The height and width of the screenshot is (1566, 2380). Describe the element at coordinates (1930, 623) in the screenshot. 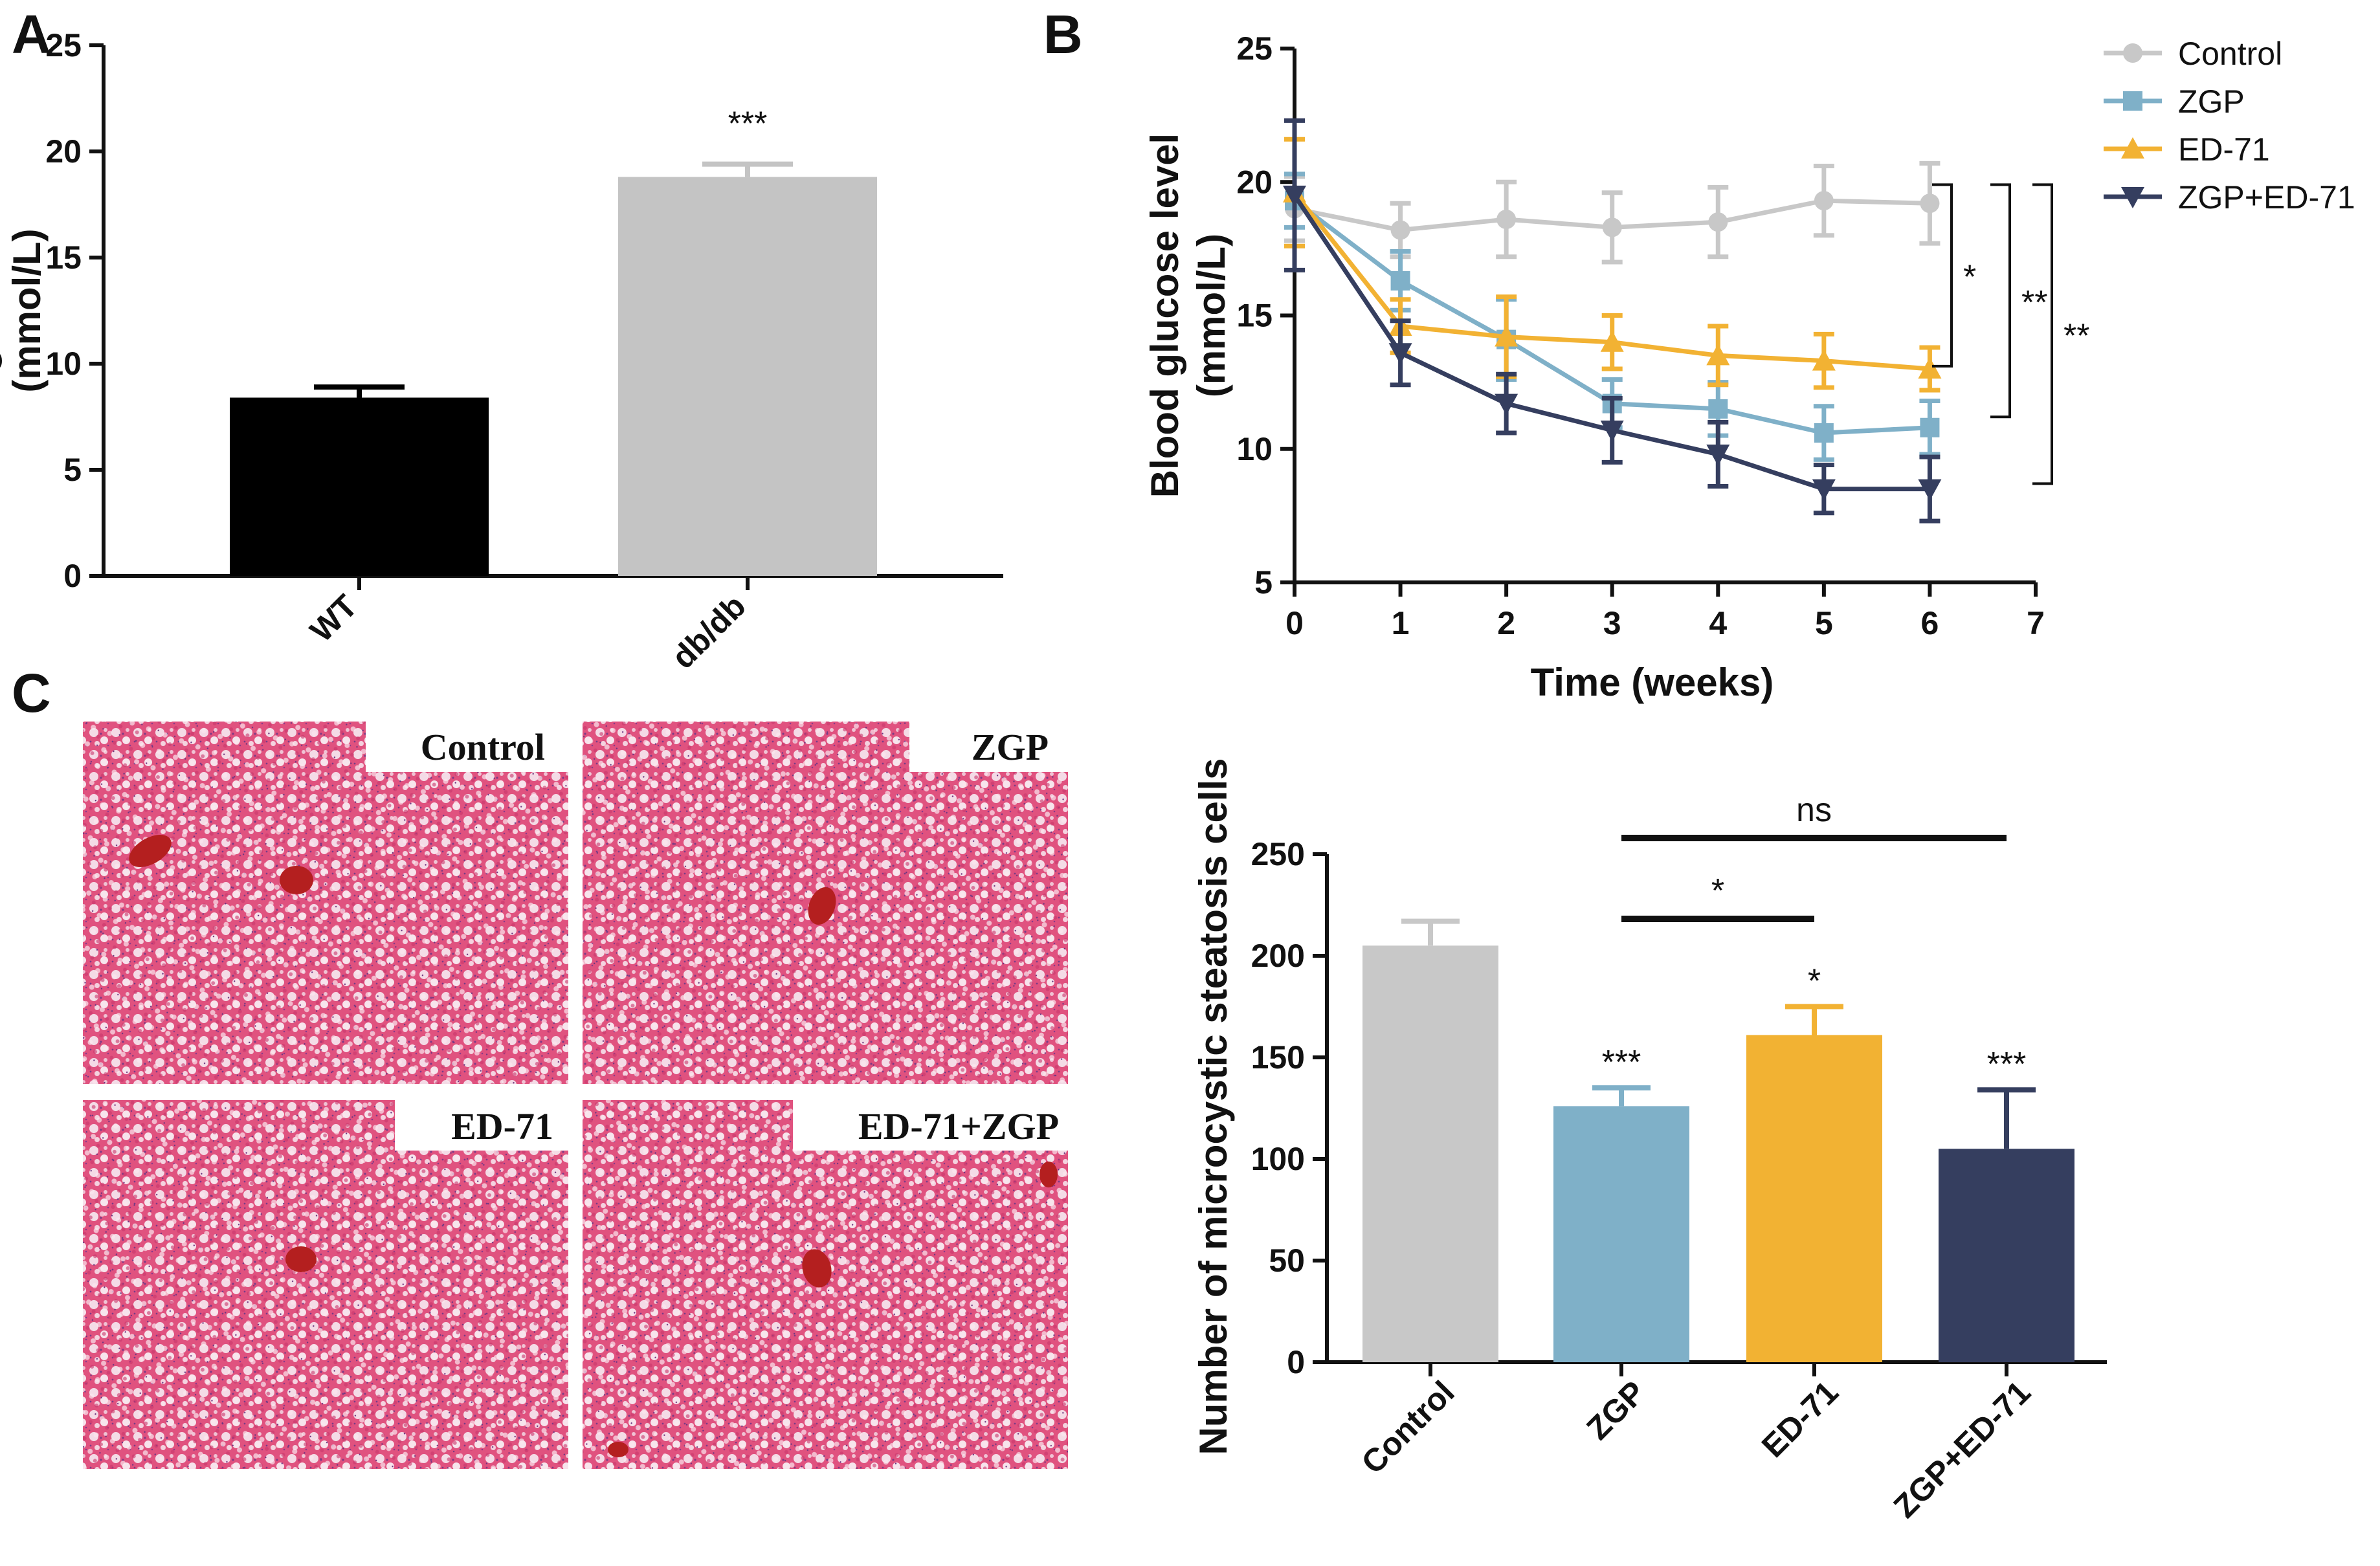

I see `x-tick-label: 6` at that location.